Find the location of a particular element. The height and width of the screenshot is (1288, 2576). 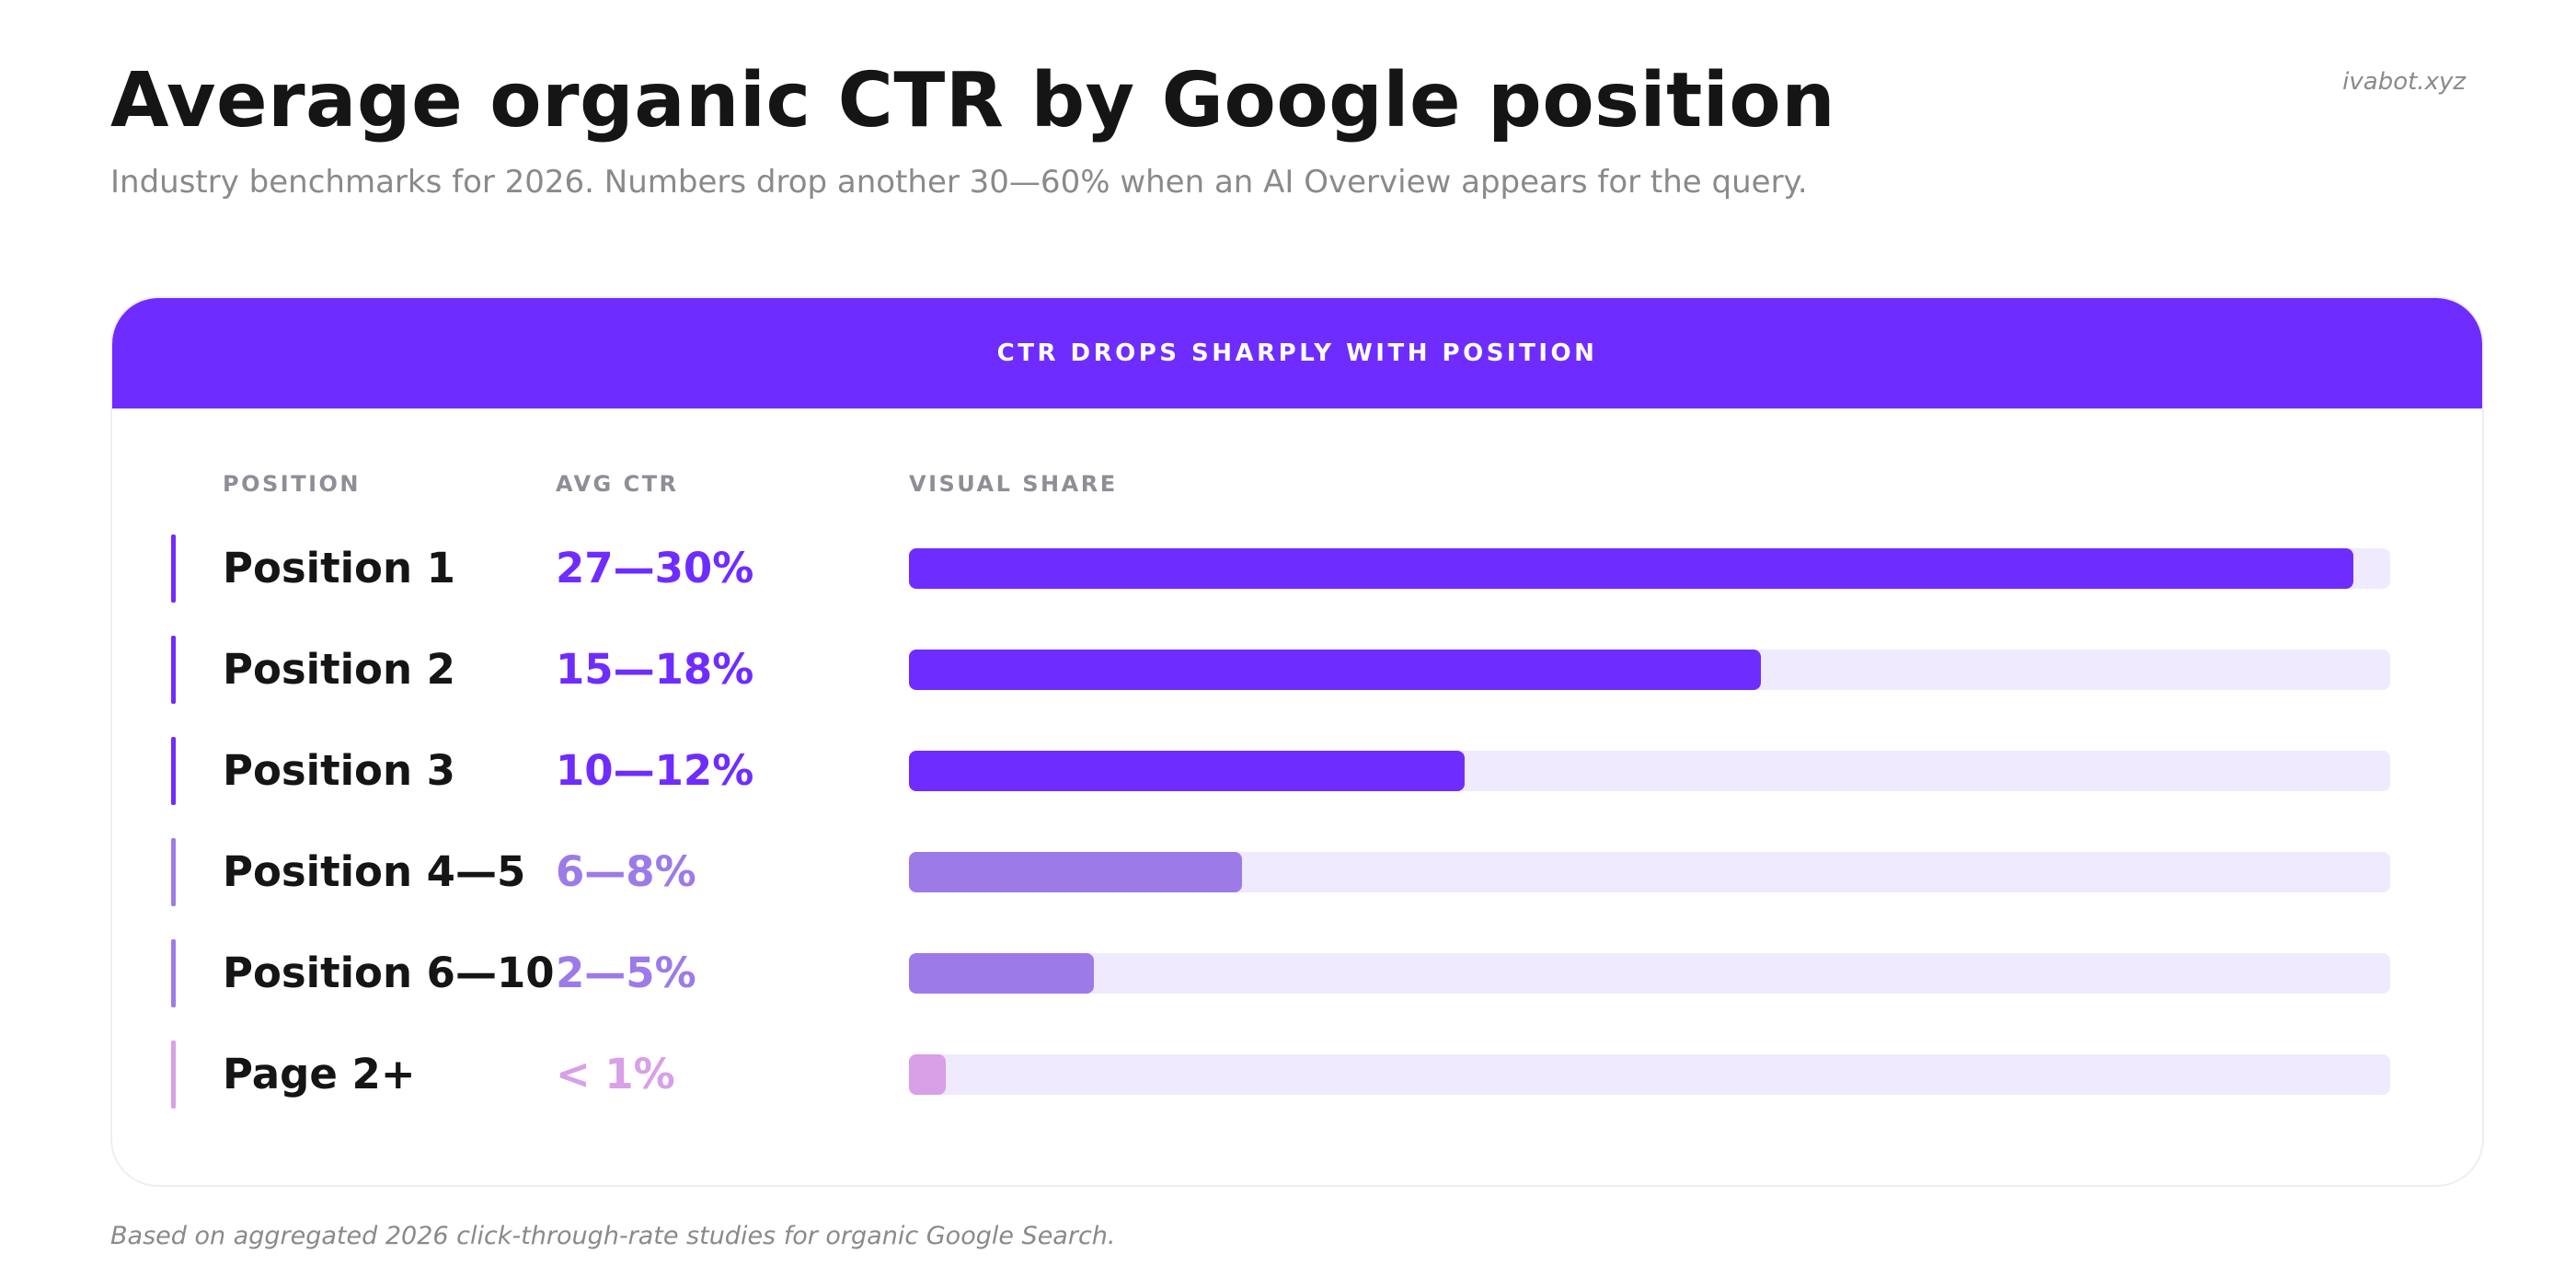

brand-label: ivabot.xyz is located at coordinates (2404, 82).